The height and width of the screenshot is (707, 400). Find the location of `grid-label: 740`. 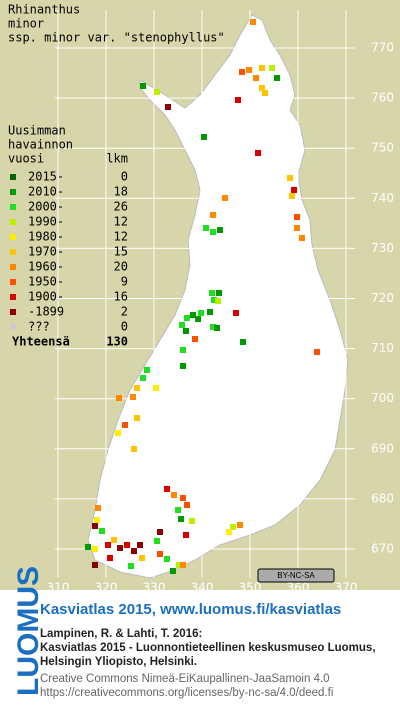

grid-label: 740 is located at coordinates (382, 198).